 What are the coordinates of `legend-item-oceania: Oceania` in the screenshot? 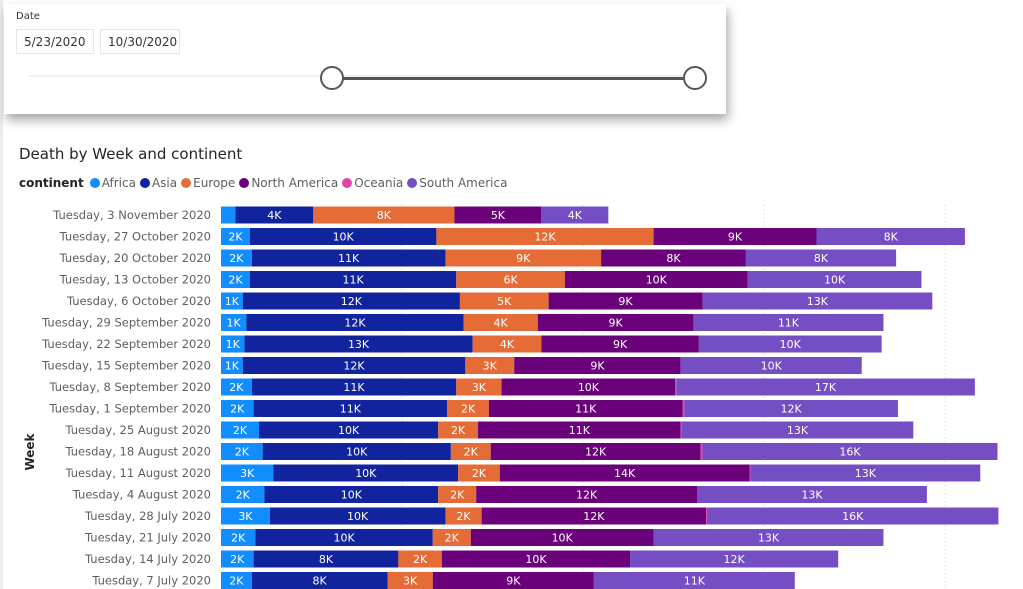 It's located at (372, 183).